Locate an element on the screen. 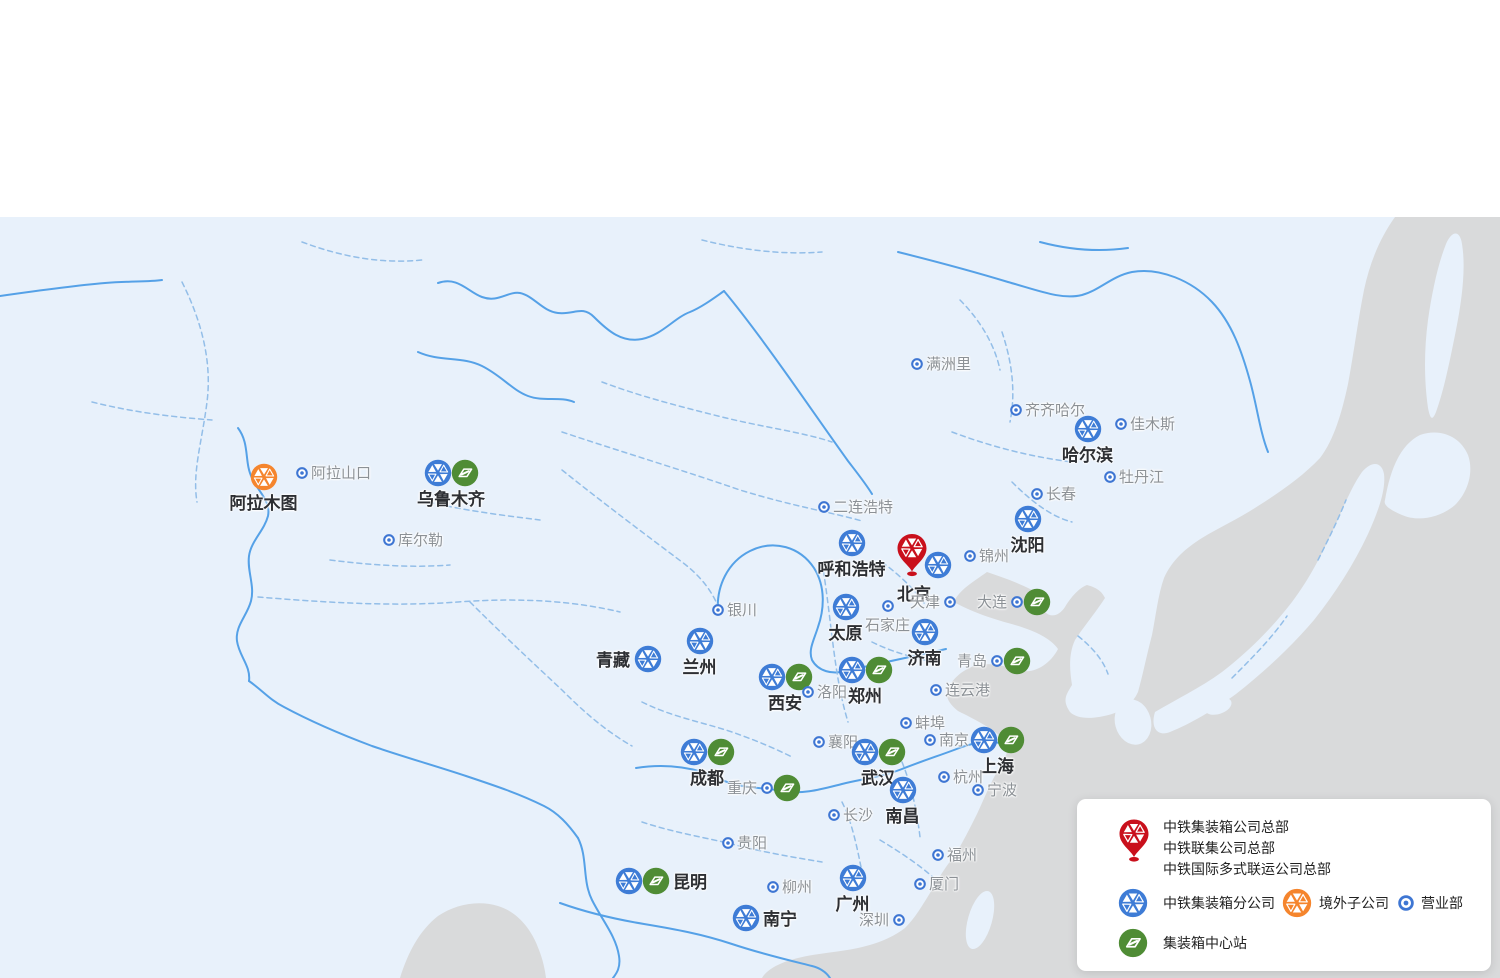  map-marker-重庆: 重庆 is located at coordinates (764, 788).